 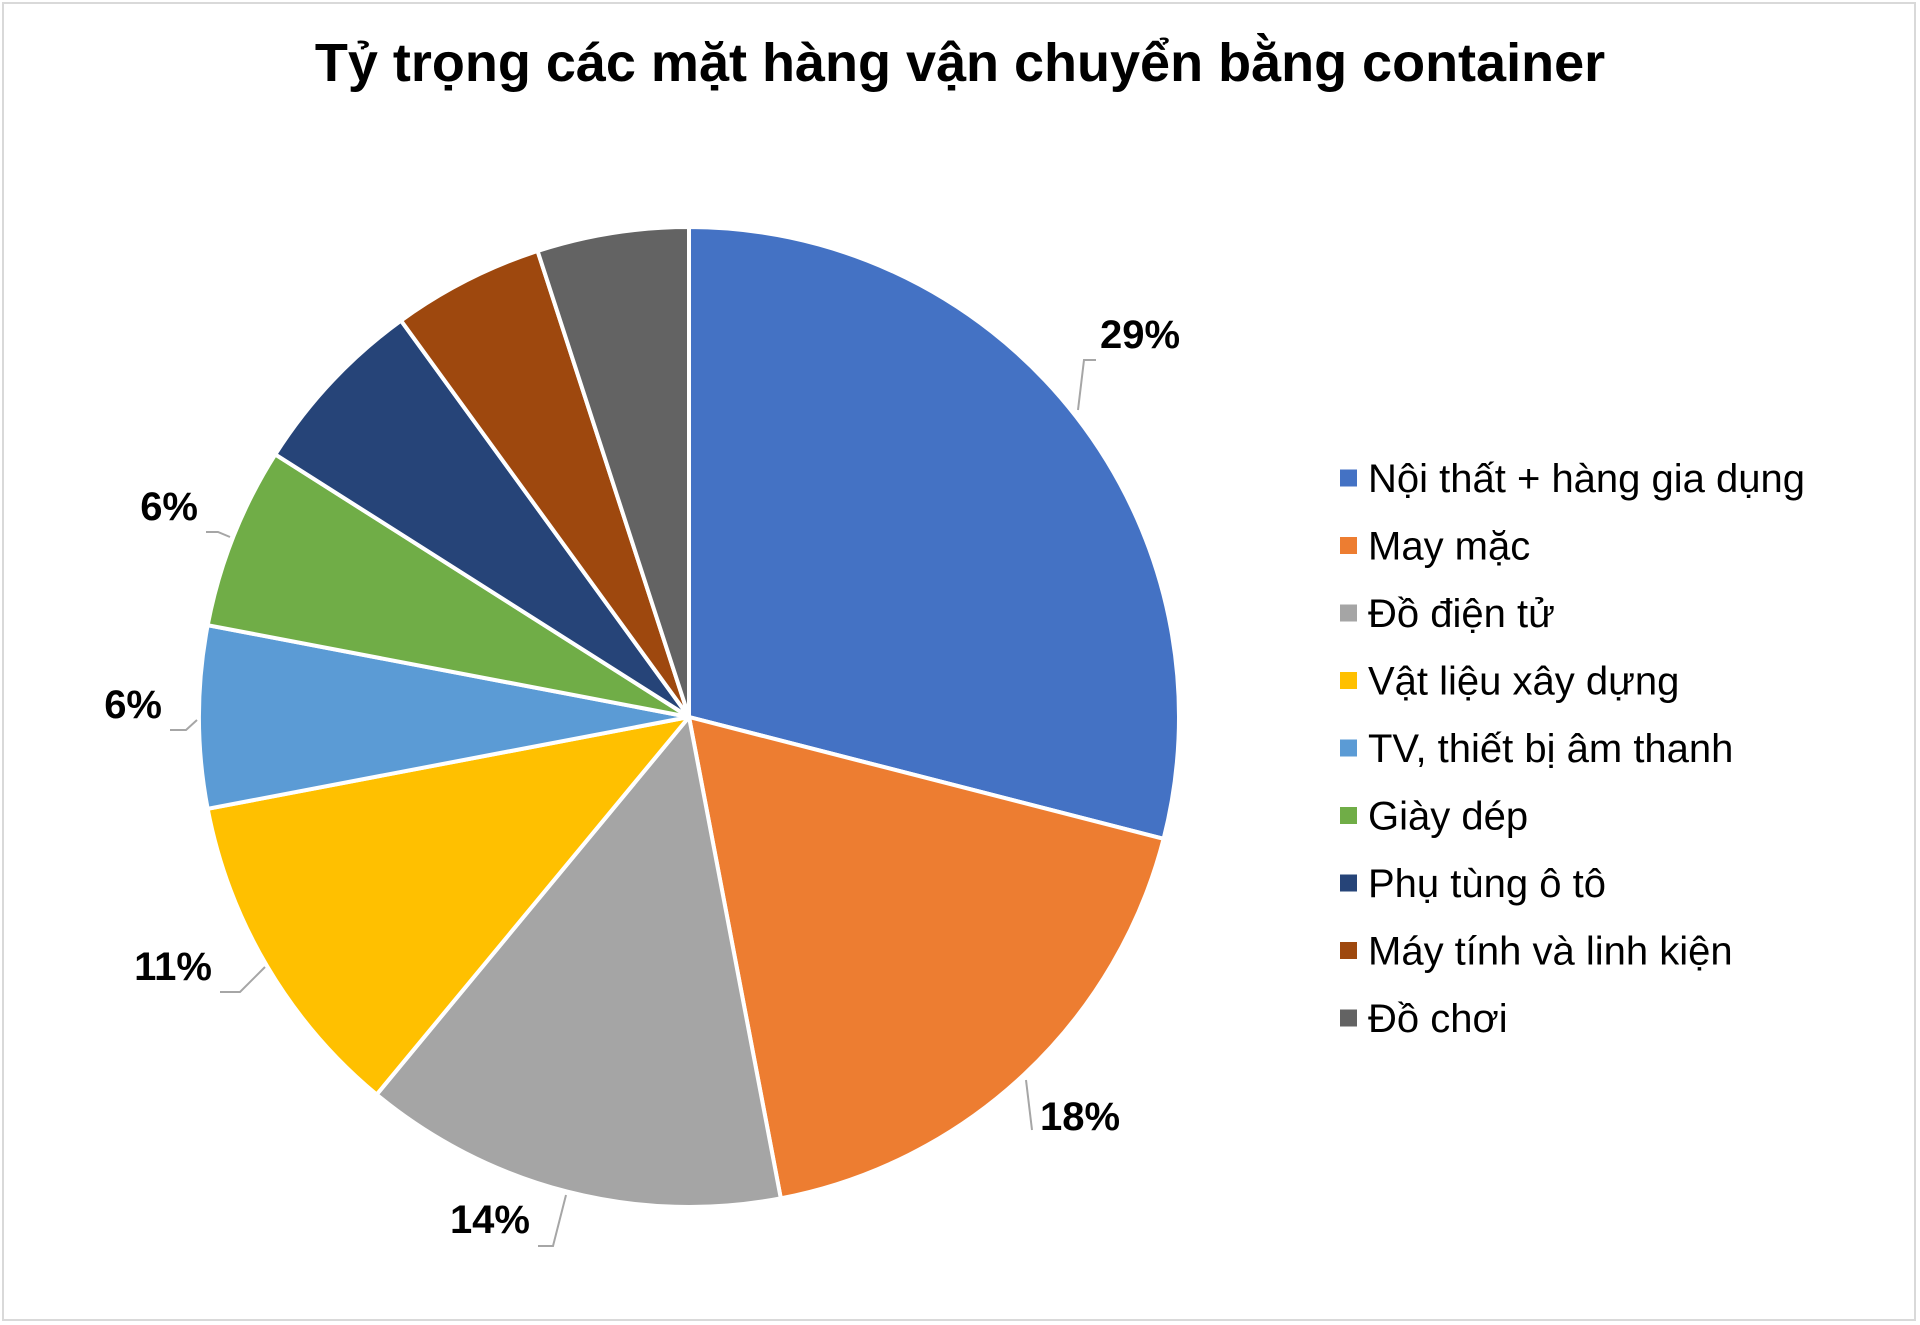 I want to click on legend-label-8: Máy tính và linh kiện, so click(x=1550, y=952).